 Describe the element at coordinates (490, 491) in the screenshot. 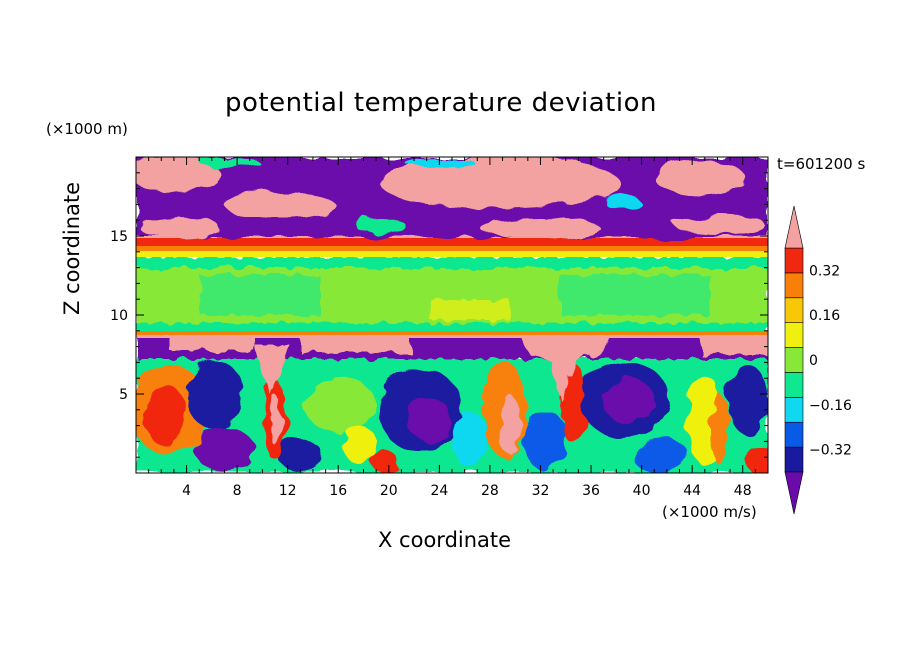

I see `x-tick-label: 28` at that location.